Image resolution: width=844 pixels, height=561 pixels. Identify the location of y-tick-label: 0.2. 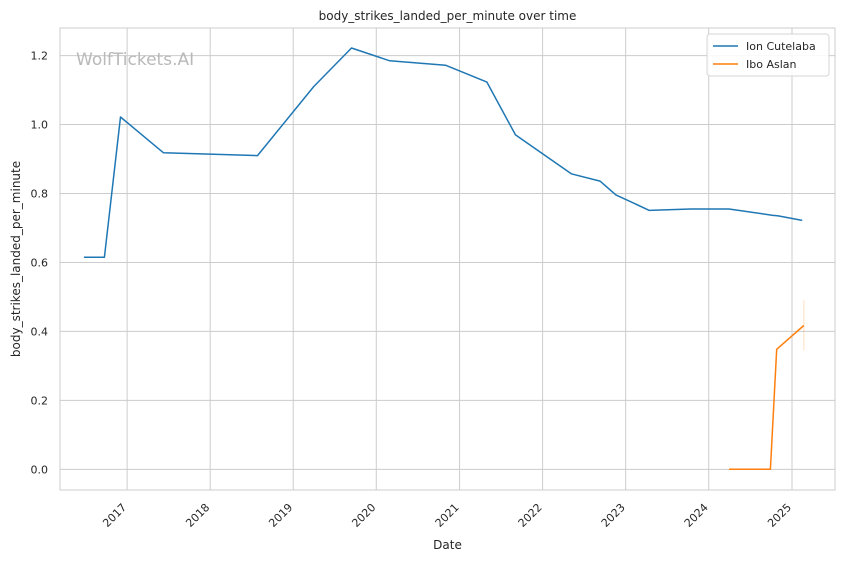
(40, 400).